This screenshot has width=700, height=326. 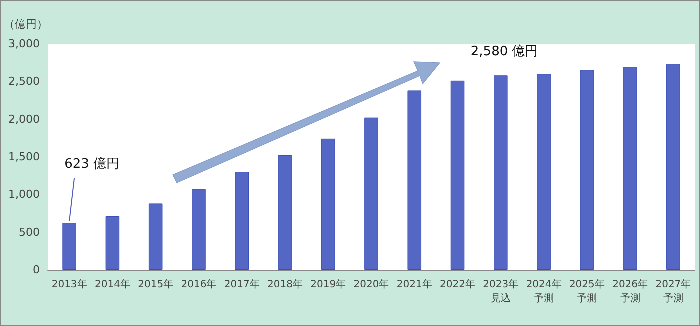 I want to click on x-tick-label: 2017年, so click(x=242, y=284).